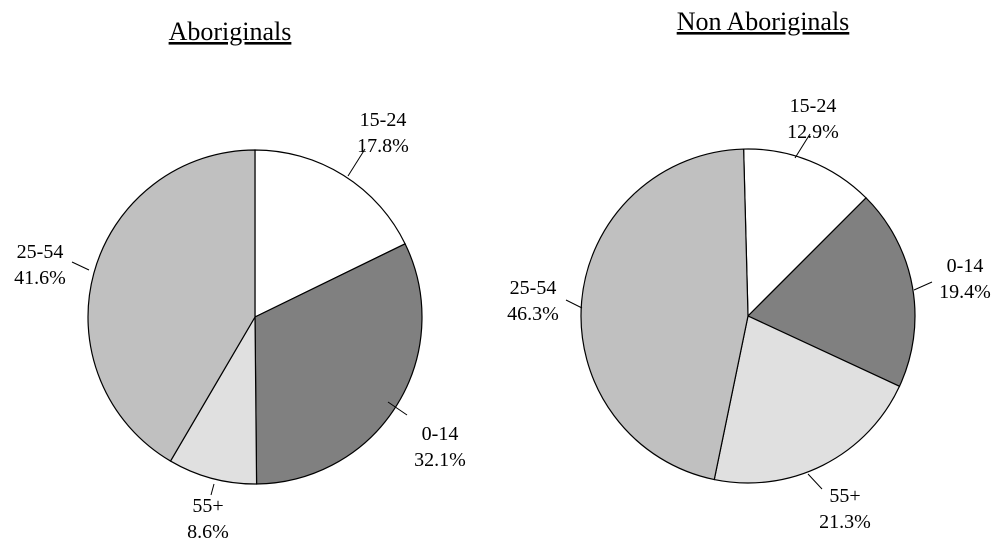 This screenshot has height=550, width=993. Describe the element at coordinates (383, 146) in the screenshot. I see `slice-value-label: 17.8%` at that location.